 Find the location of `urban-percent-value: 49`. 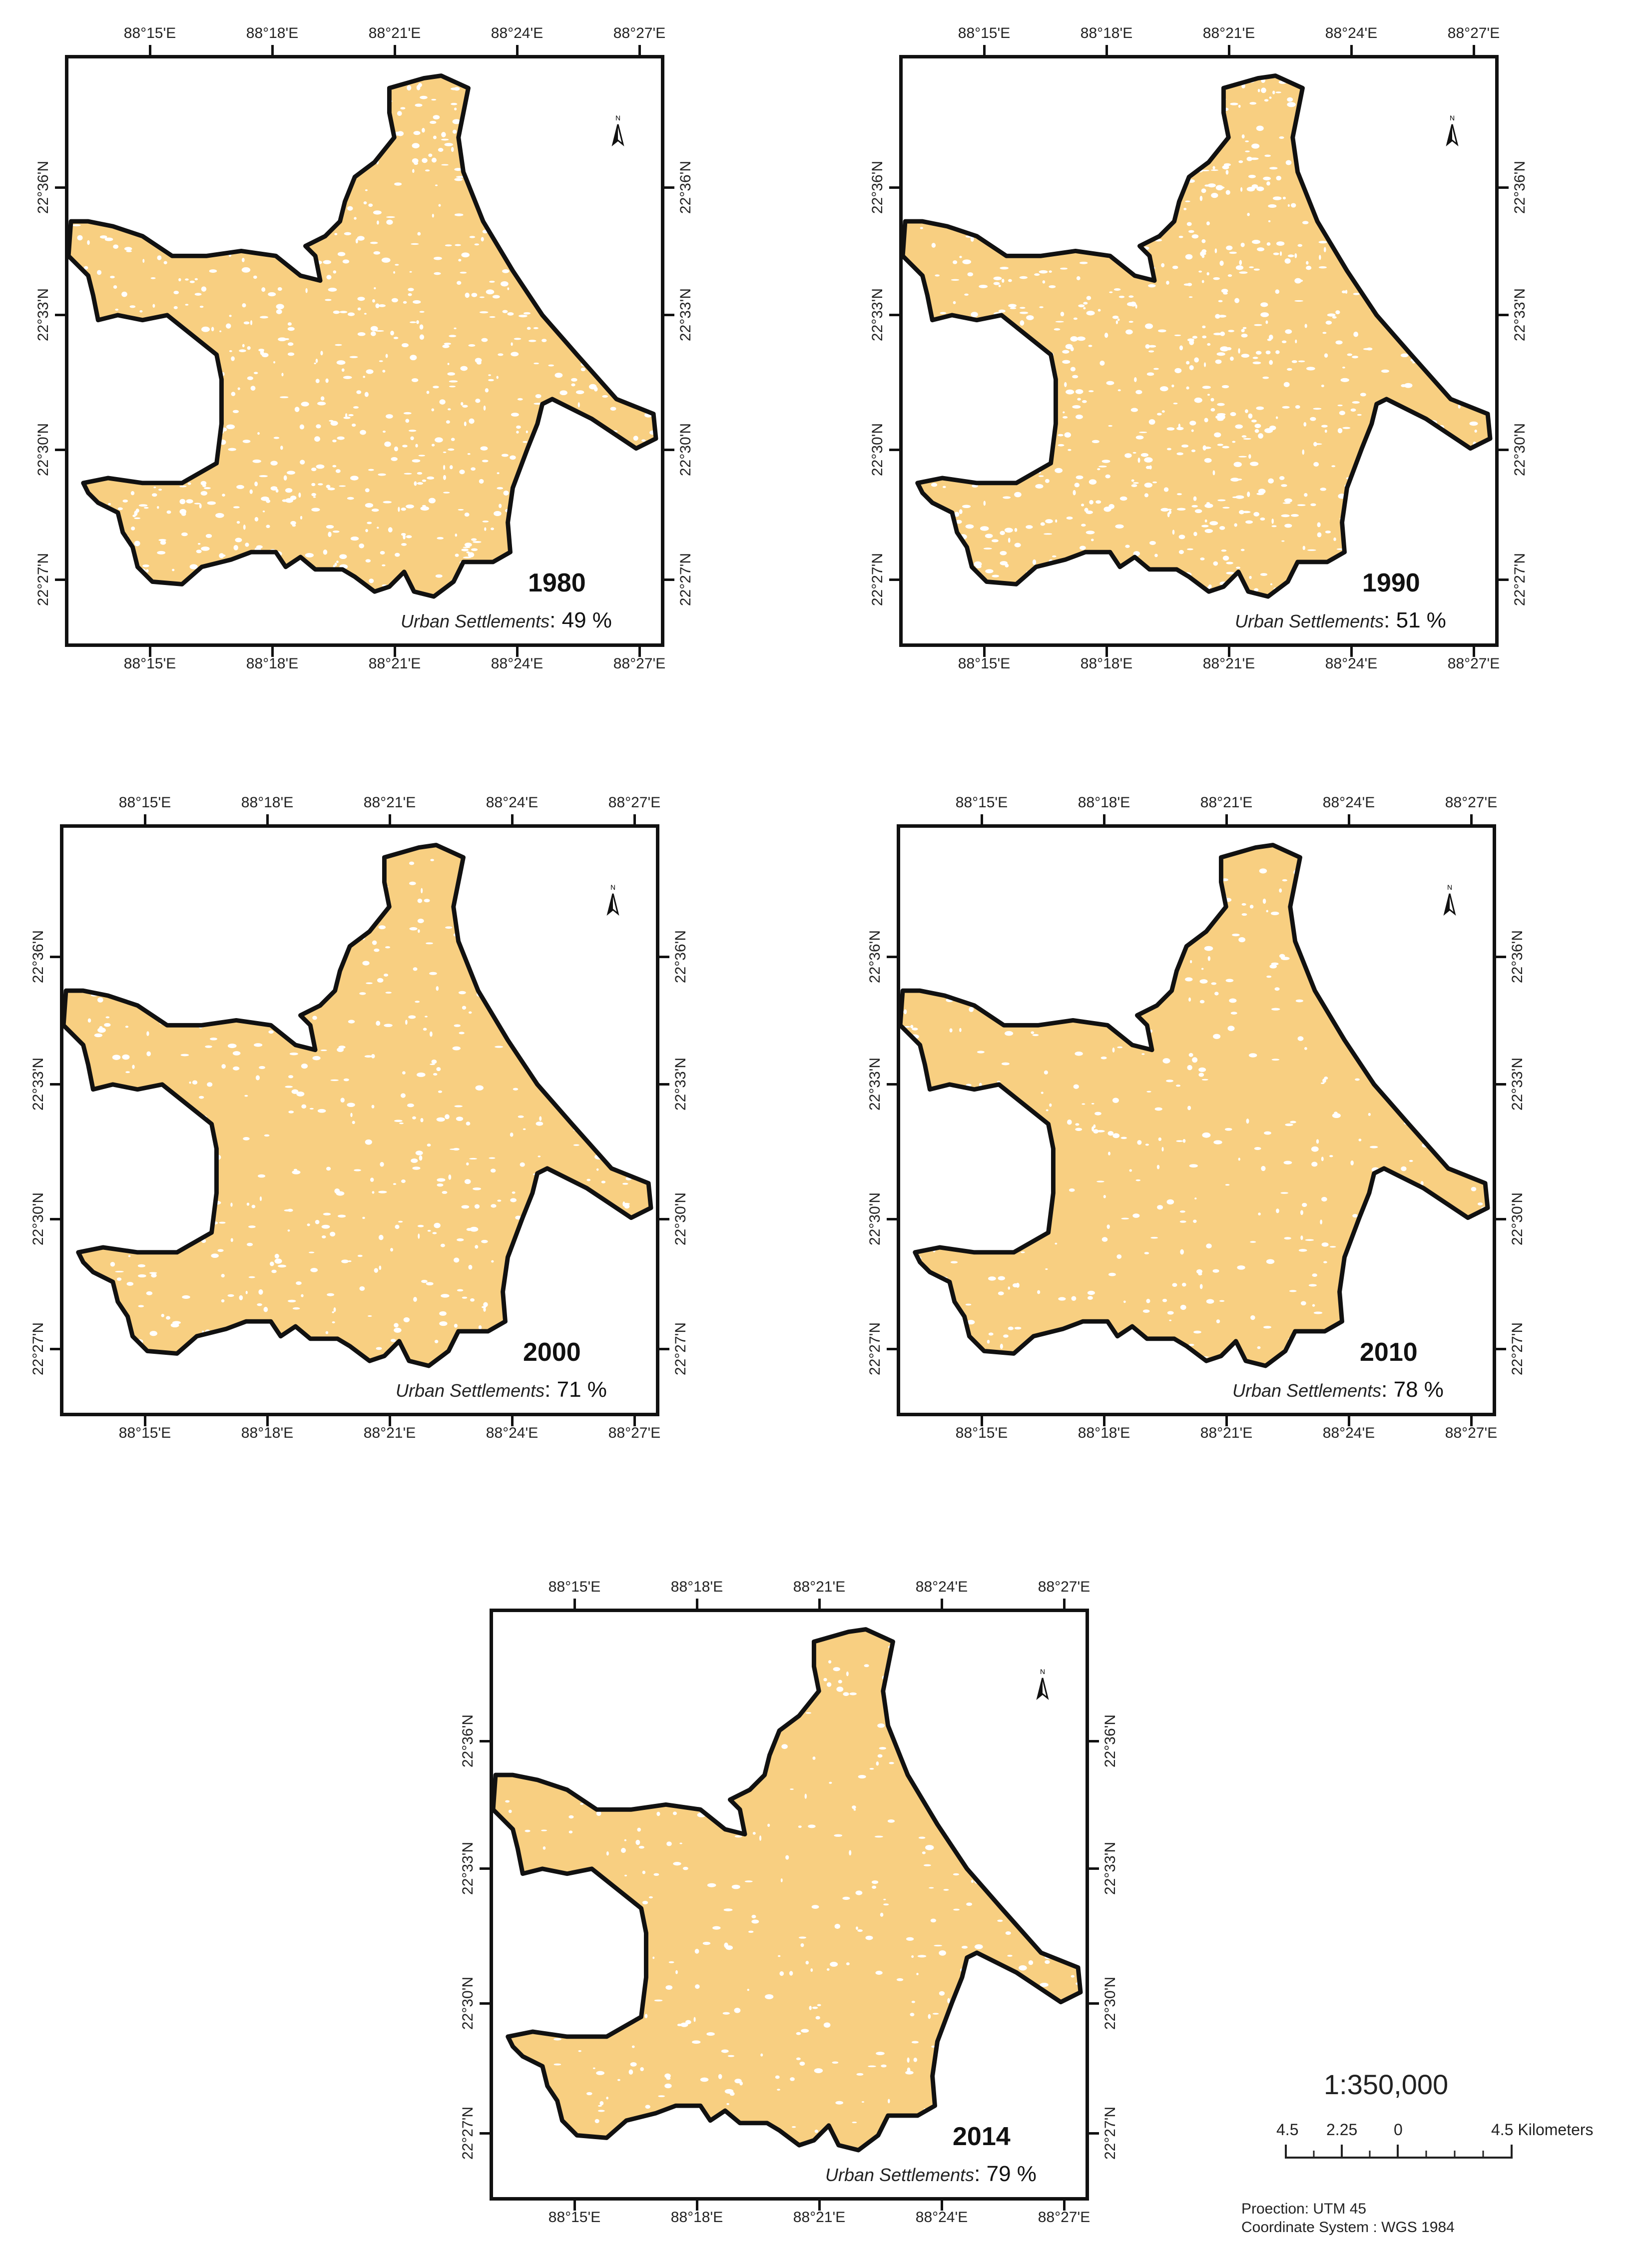

urban-percent-value: 49 is located at coordinates (573, 620).